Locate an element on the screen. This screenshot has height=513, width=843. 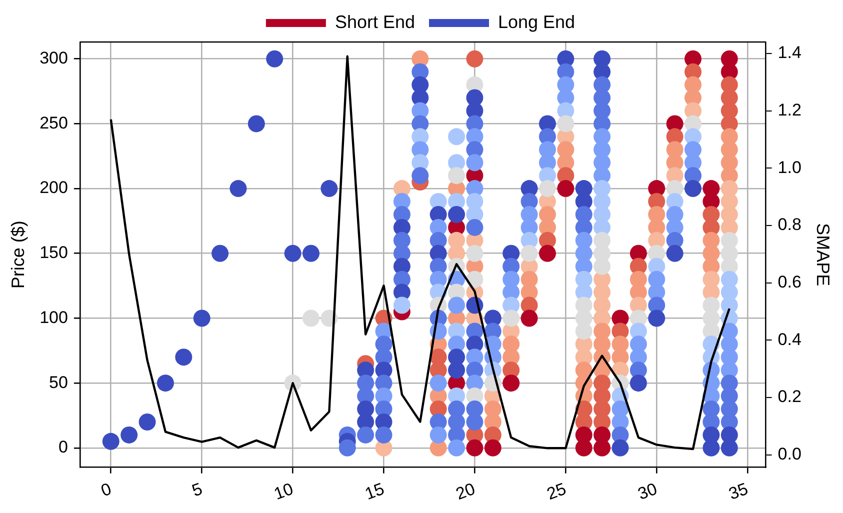
legend-label: Short End is located at coordinates (374, 22).